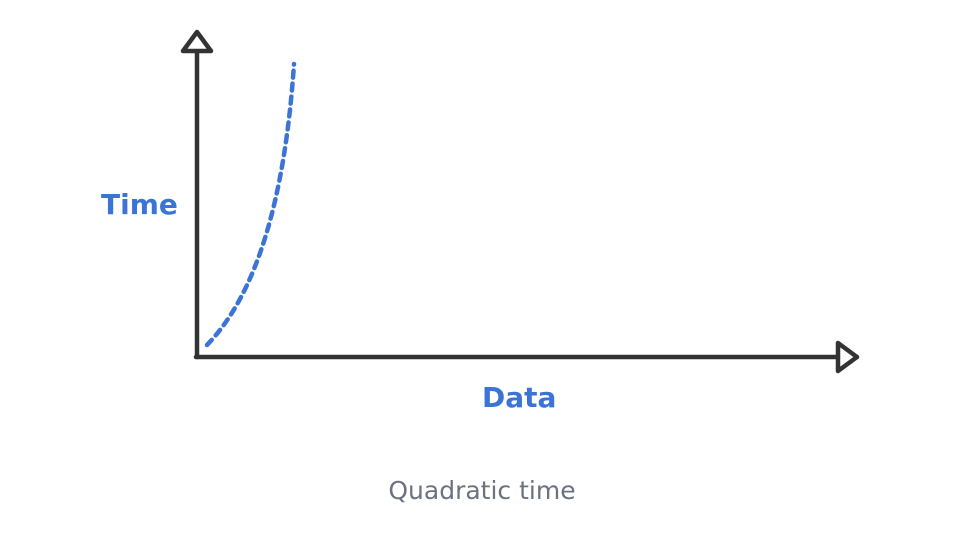 This screenshot has height=546, width=964. What do you see at coordinates (482, 490) in the screenshot?
I see `diagram-caption: Quadratic time` at bounding box center [482, 490].